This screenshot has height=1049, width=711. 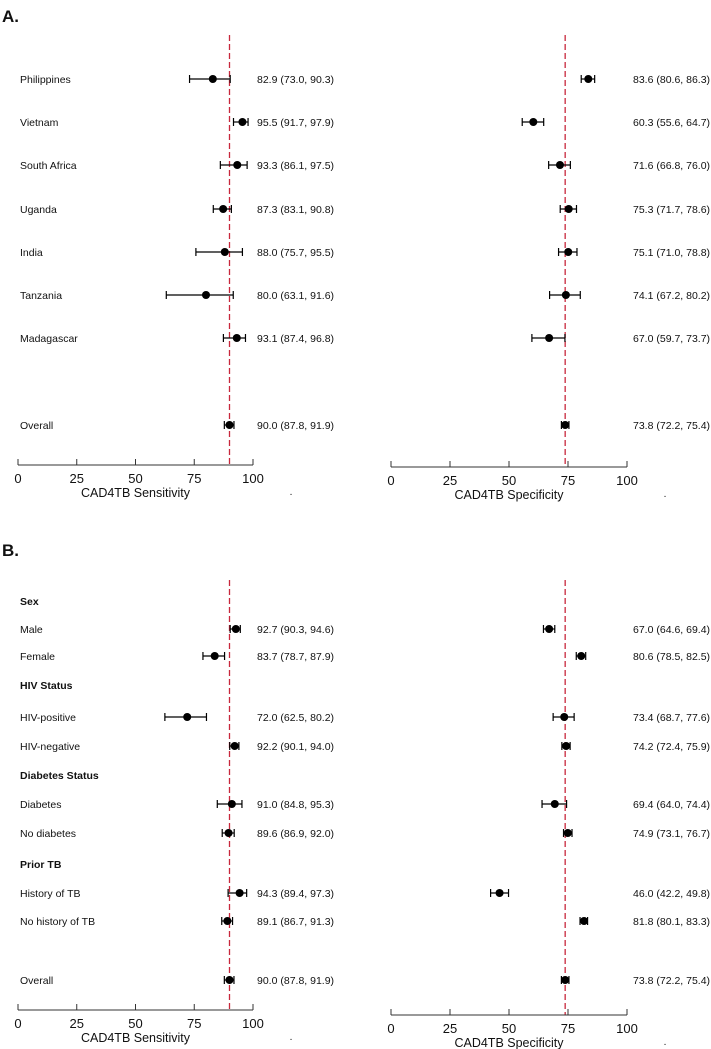 I want to click on row-label: HIV-negative, so click(x=50, y=747).